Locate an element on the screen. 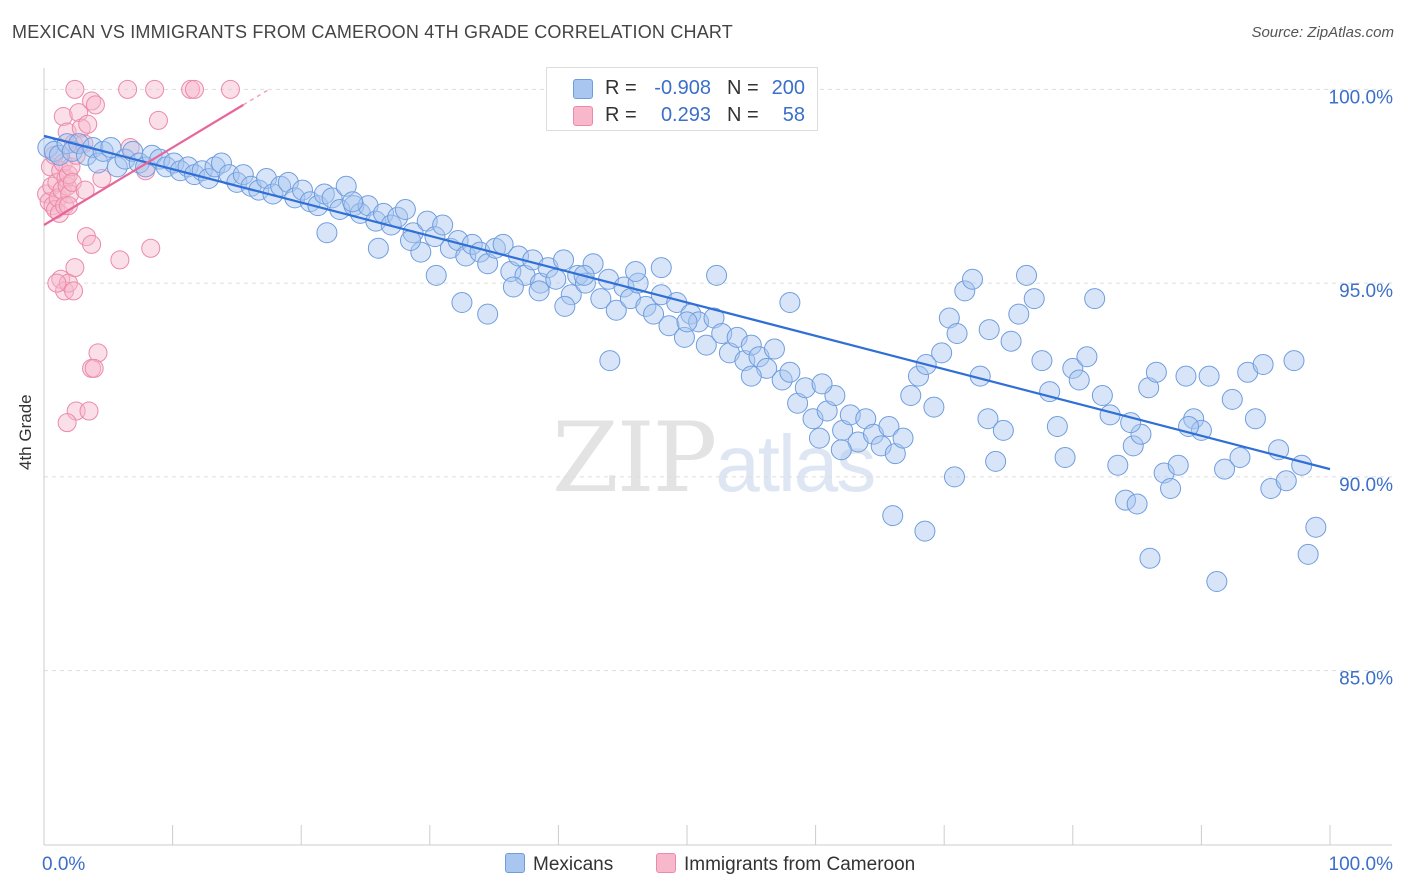 The image size is (1406, 892). n-value: 58 is located at coordinates (793, 115).